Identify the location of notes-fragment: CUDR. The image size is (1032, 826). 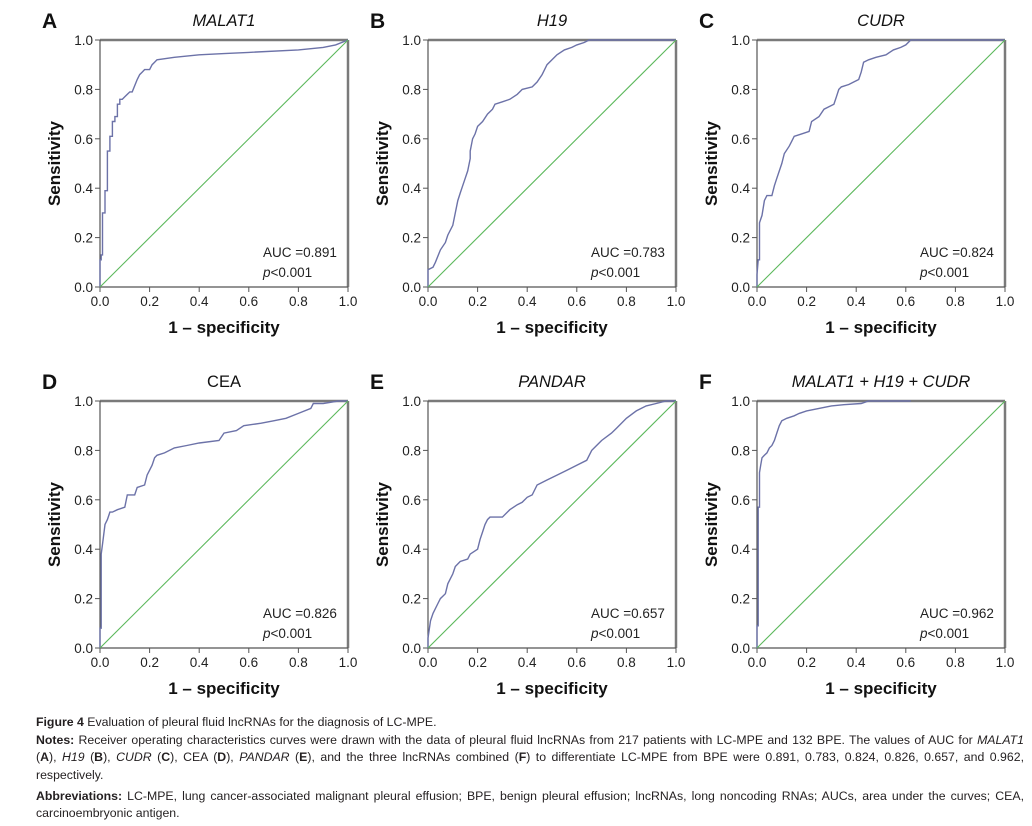
(134, 757).